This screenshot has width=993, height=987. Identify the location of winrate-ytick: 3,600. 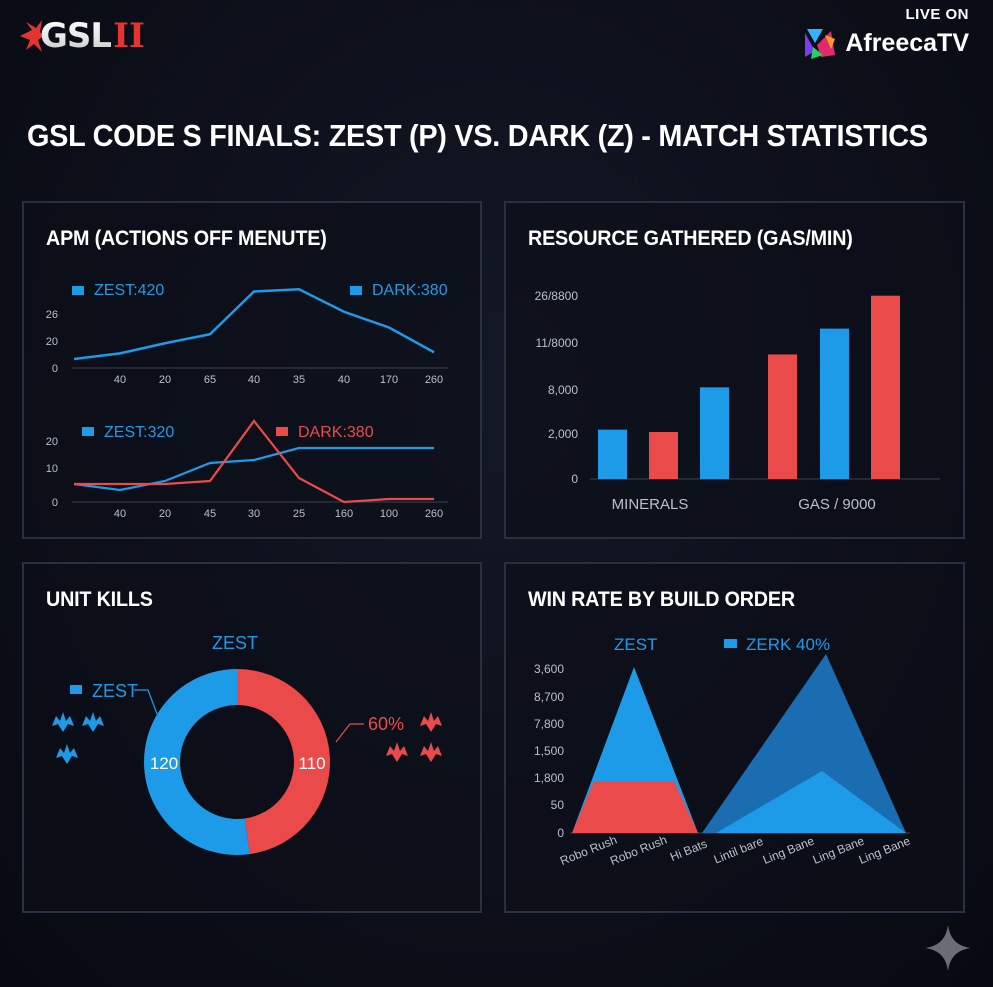
(549, 669).